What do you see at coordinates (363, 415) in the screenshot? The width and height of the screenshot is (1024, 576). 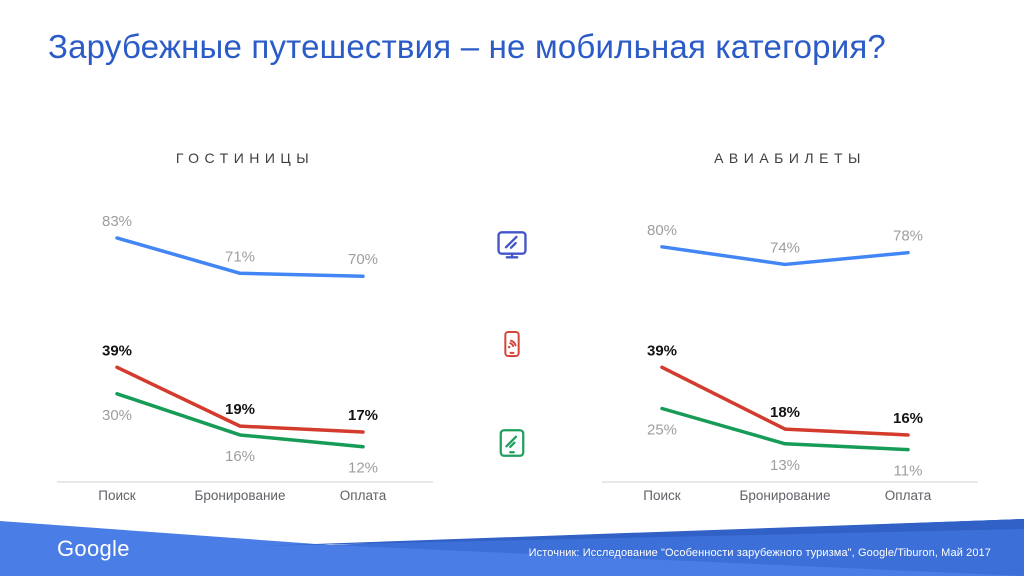 I see `data-label-mobile: 17%` at bounding box center [363, 415].